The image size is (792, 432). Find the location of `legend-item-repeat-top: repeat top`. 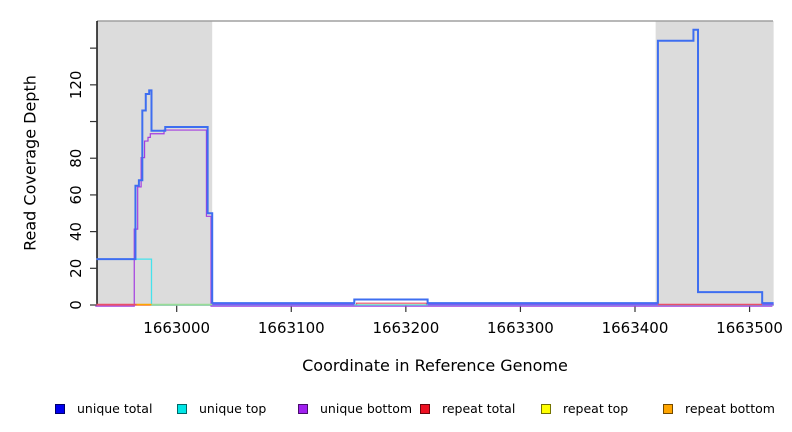

legend-item-repeat-top: repeat top is located at coordinates (584, 409).